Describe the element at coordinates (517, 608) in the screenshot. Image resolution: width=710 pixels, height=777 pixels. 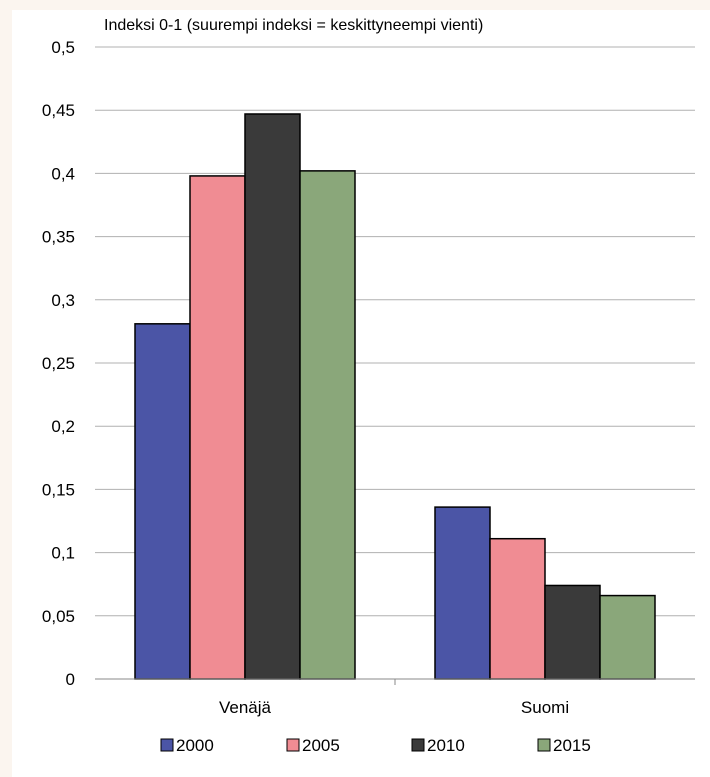
I see `bar-2005-suomi` at that location.